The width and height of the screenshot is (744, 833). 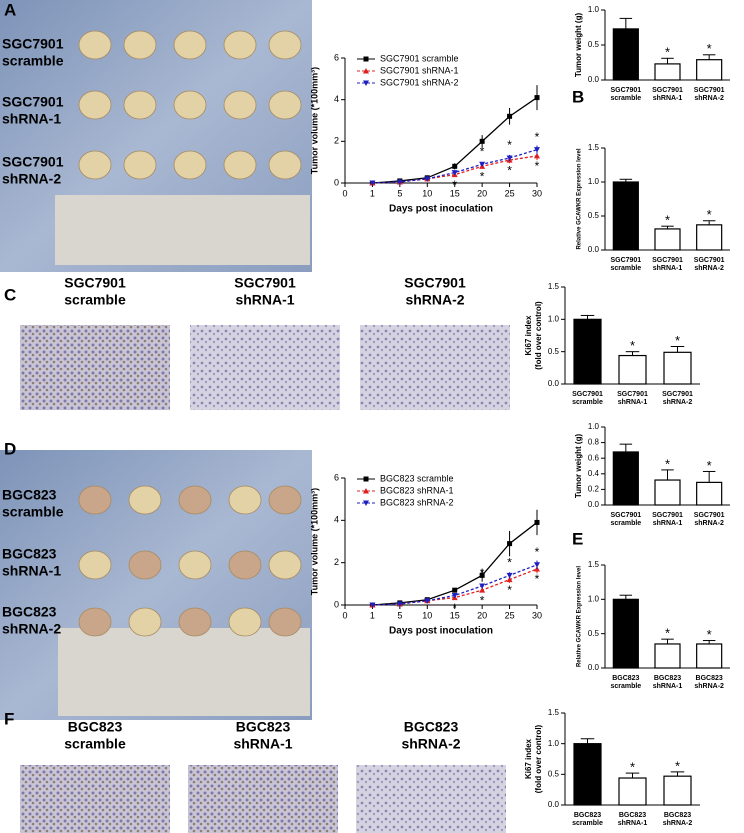 I want to click on legend-marker, so click(x=366, y=71).